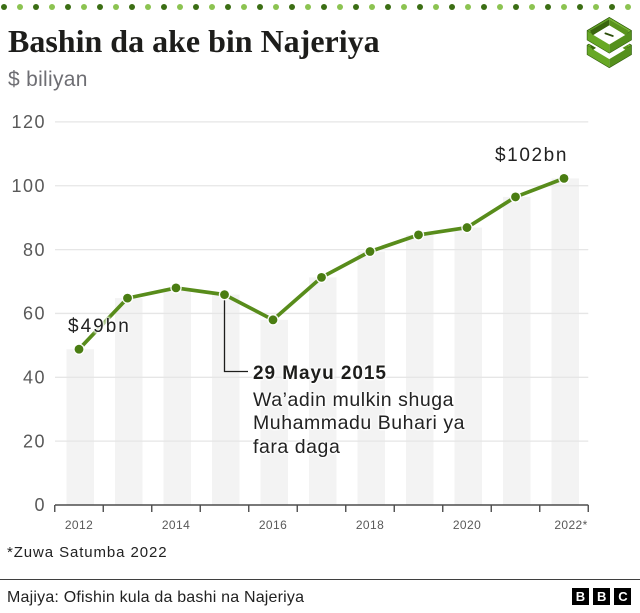 The image size is (640, 613). What do you see at coordinates (34, 314) in the screenshot?
I see `svg-text: 60` at bounding box center [34, 314].